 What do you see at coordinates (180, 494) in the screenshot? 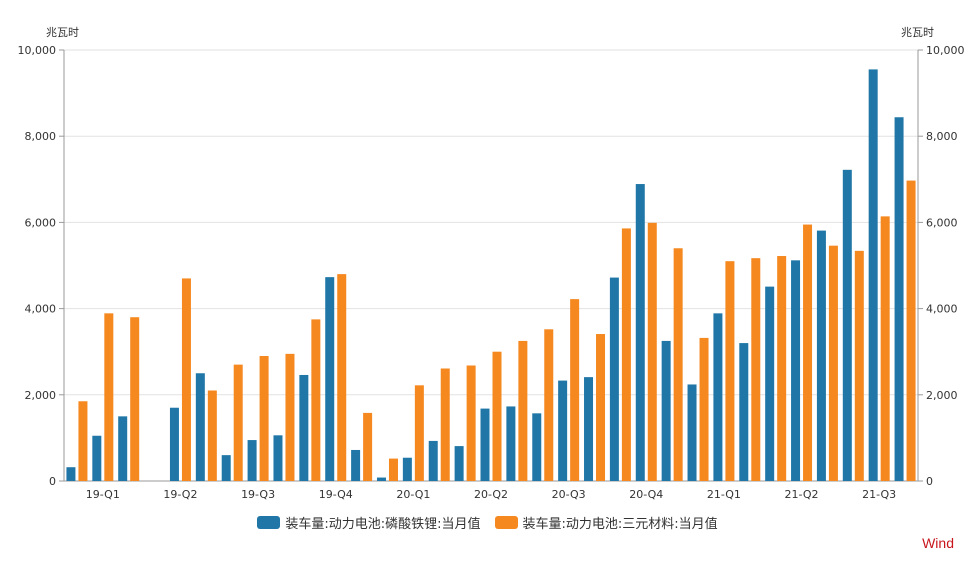
I see `x-tick-label: 19-Q2` at bounding box center [180, 494].